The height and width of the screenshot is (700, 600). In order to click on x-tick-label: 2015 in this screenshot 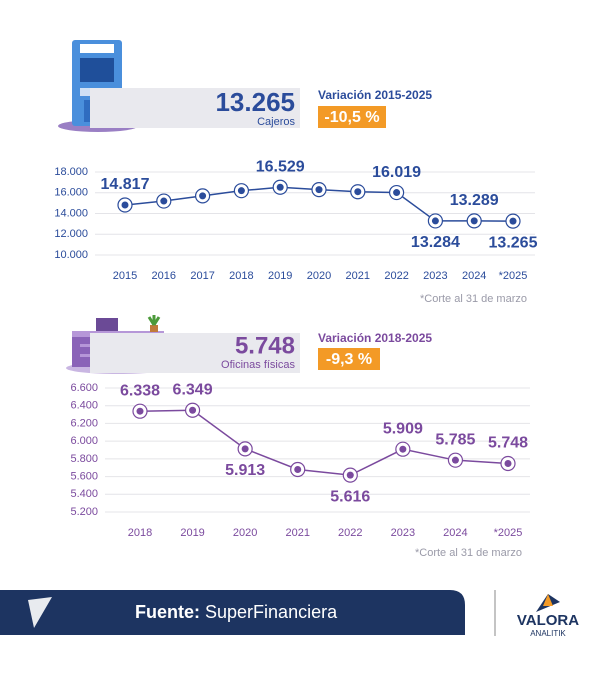, I will do `click(125, 276)`.